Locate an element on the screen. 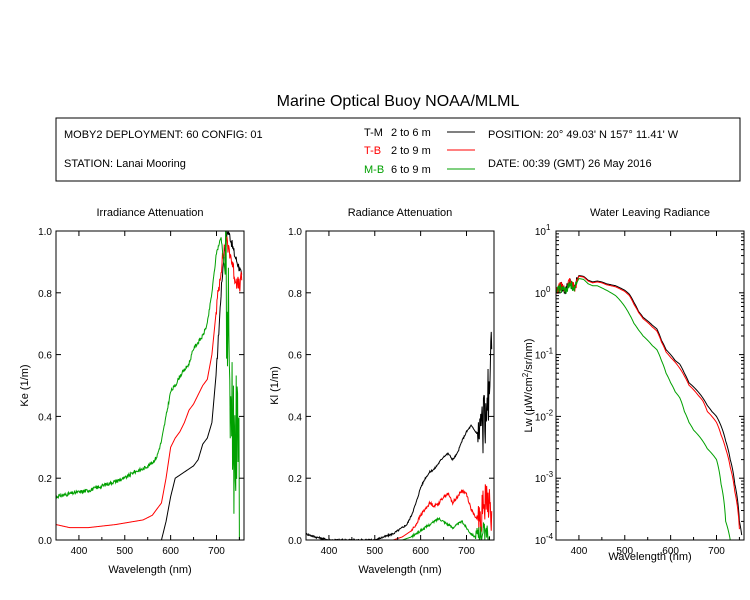  y-tick-exponent: -4 is located at coordinates (550, 536).